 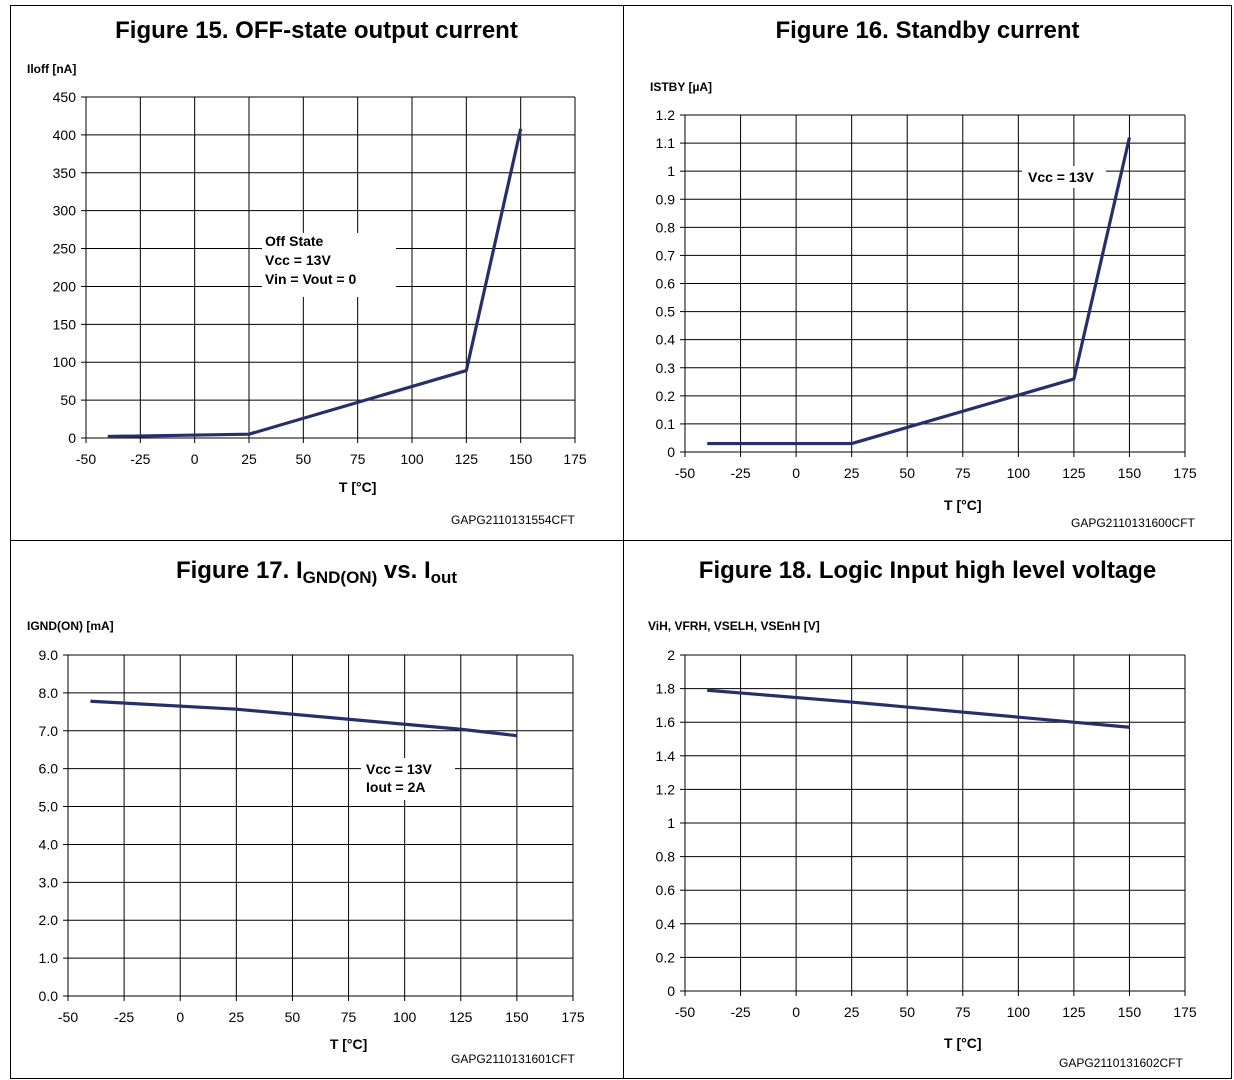 I want to click on y-tick-label: 0.1, so click(x=666, y=424).